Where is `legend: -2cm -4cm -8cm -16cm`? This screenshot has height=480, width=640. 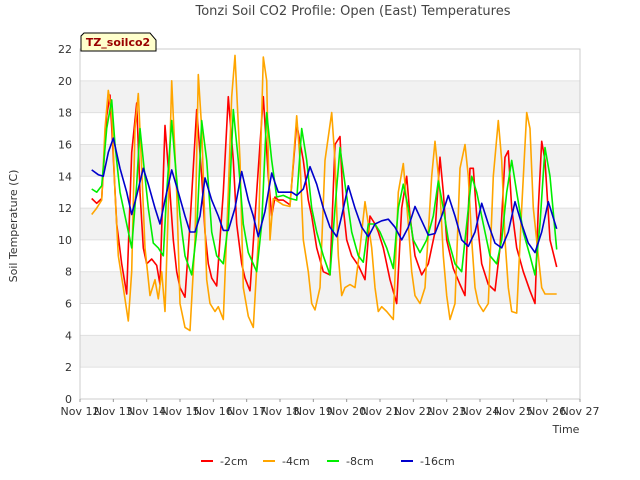 legend: -2cm -4cm -8cm -16cm is located at coordinates (328, 461).